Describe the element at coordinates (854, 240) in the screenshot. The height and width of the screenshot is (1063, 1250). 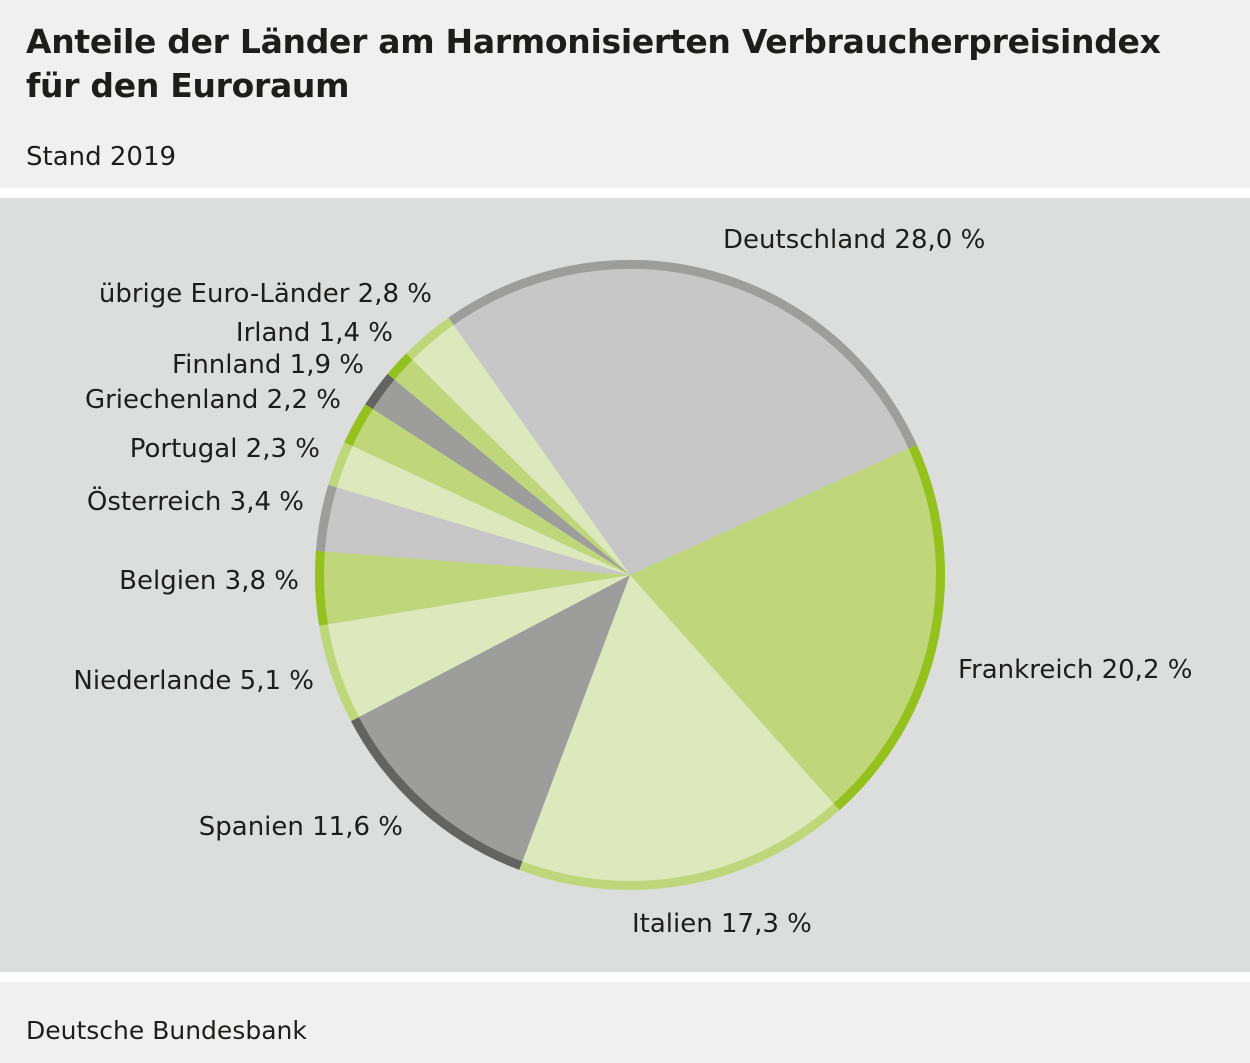
I see `label-deutschland: Deutschland 28,0 %` at that location.